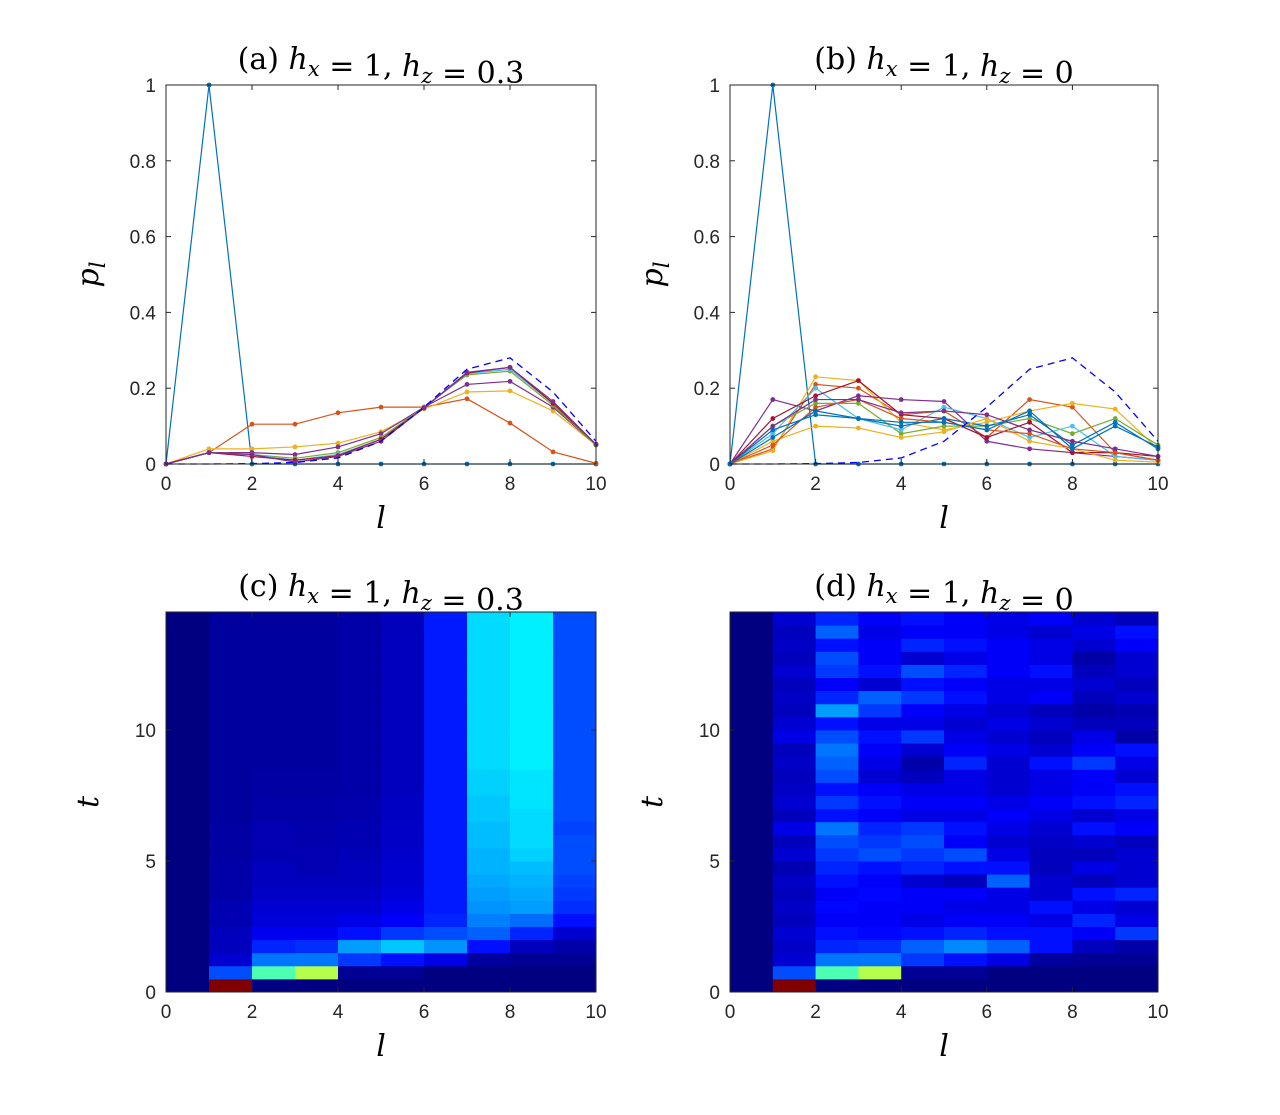 The height and width of the screenshot is (1115, 1280). What do you see at coordinates (381, 66) in the screenshot?
I see `panel-title: (a) hx = 1, hz = 0.3` at bounding box center [381, 66].